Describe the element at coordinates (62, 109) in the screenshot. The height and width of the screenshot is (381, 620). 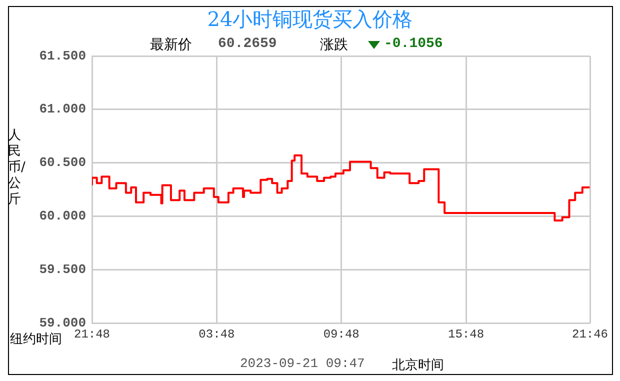
I see `y-tick-label: 61.000` at that location.